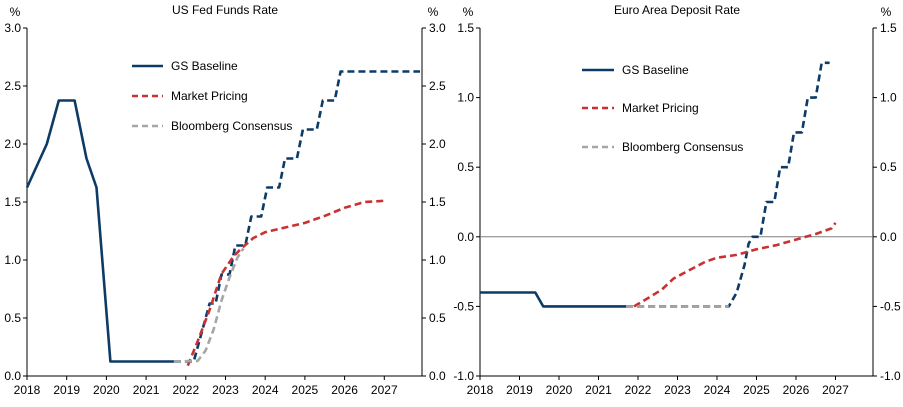 Image resolution: width=903 pixels, height=407 pixels. Describe the element at coordinates (890, 306) in the screenshot. I see `y-tick-label-right: -0.5` at that location.